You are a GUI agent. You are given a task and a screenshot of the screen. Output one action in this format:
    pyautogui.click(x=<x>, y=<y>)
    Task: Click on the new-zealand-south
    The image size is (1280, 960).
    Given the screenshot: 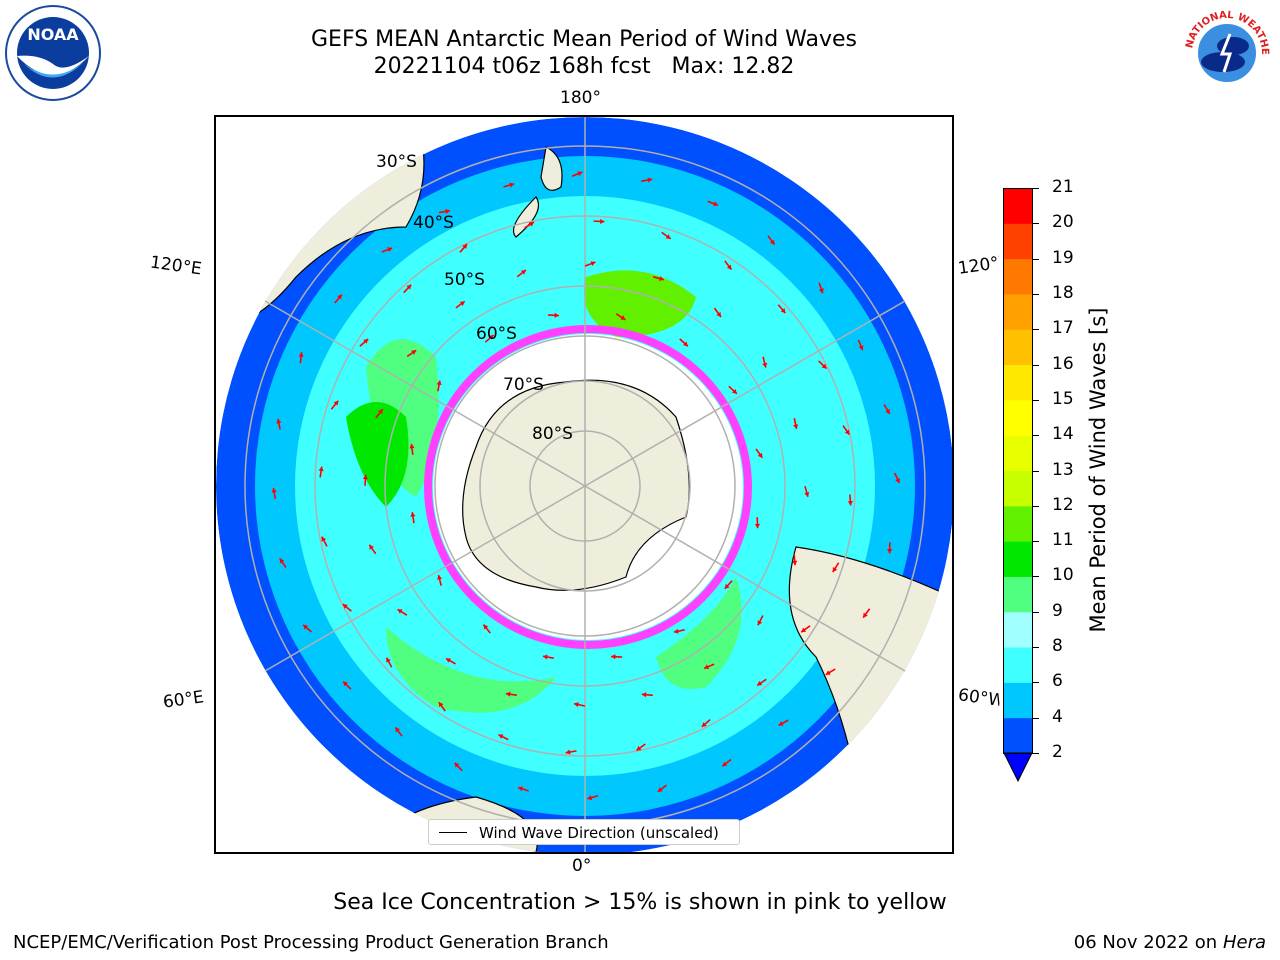 What is the action you would take?
    pyautogui.click(x=526, y=217)
    